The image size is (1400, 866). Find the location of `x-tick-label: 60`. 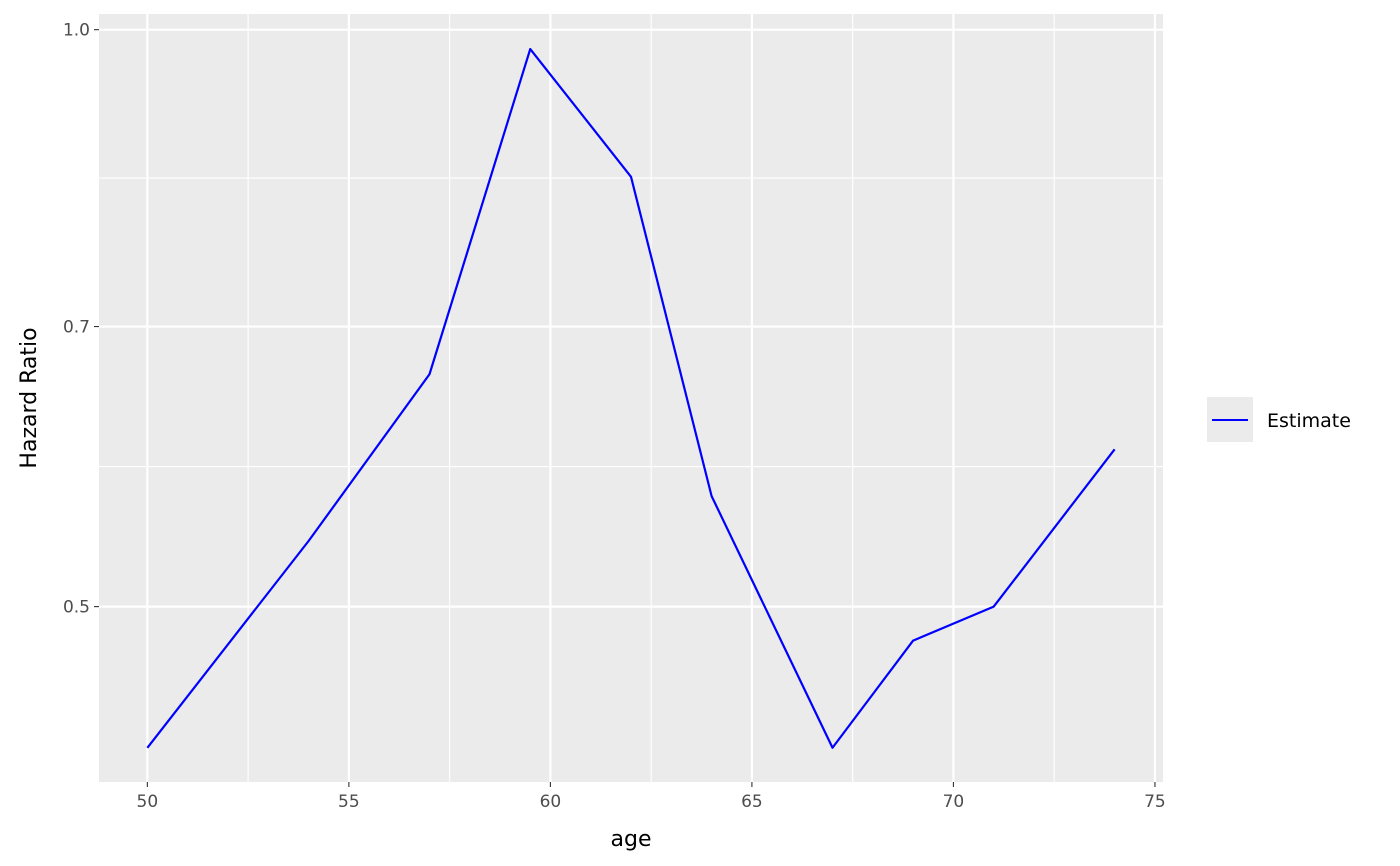

x-tick-label: 60 is located at coordinates (551, 802).